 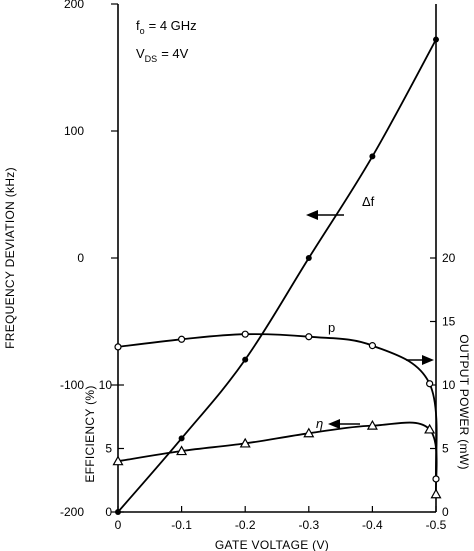 I want to click on x-tick-label: 0, so click(x=118, y=525).